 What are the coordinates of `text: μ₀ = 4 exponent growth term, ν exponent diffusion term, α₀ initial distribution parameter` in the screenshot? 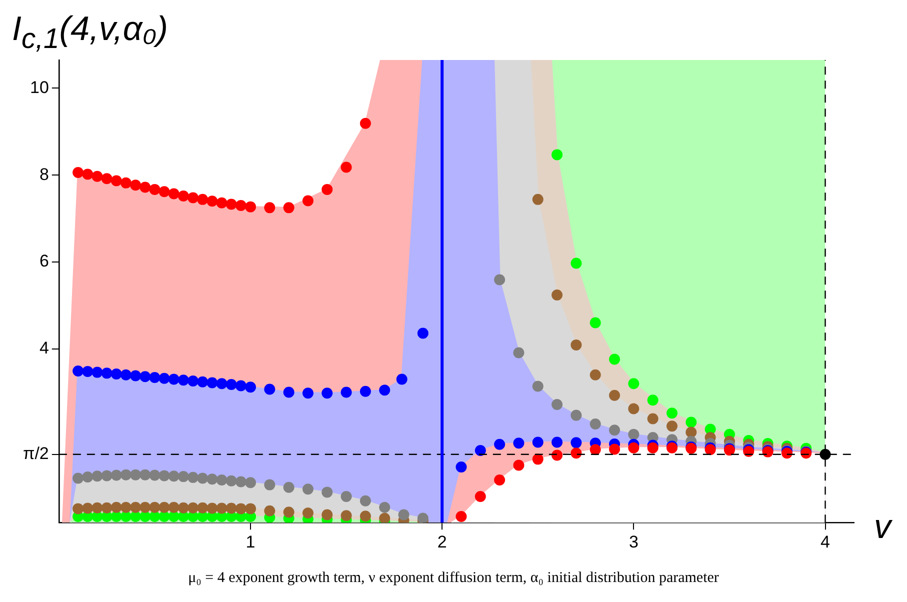 It's located at (453, 578).